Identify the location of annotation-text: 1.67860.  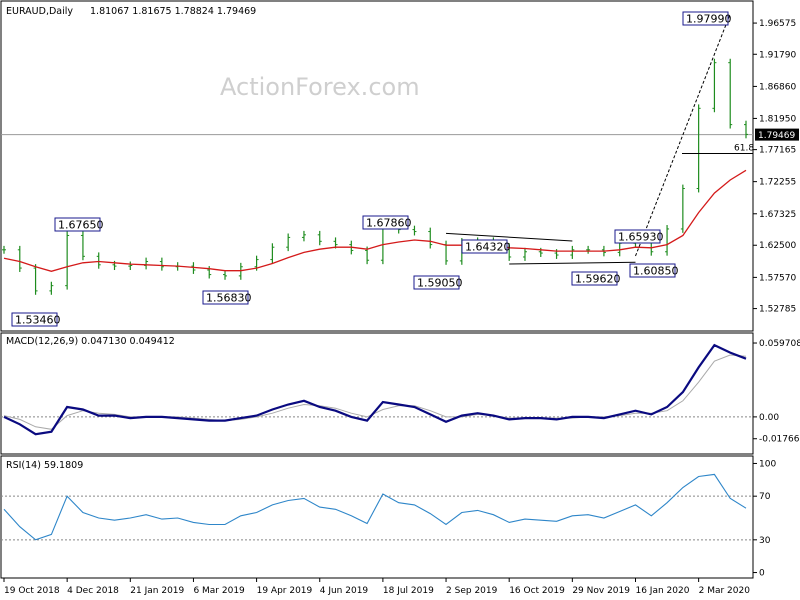
(389, 223).